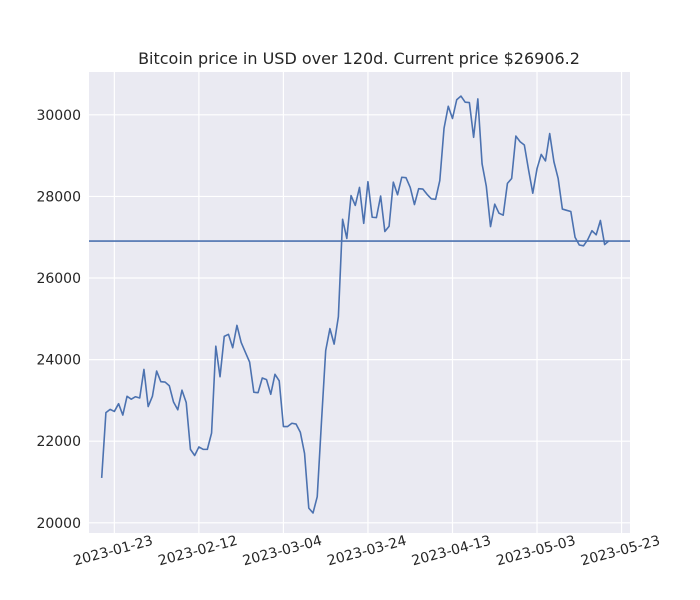 This screenshot has height=600, width=700. I want to click on y-tick-label: 30000, so click(58, 116).